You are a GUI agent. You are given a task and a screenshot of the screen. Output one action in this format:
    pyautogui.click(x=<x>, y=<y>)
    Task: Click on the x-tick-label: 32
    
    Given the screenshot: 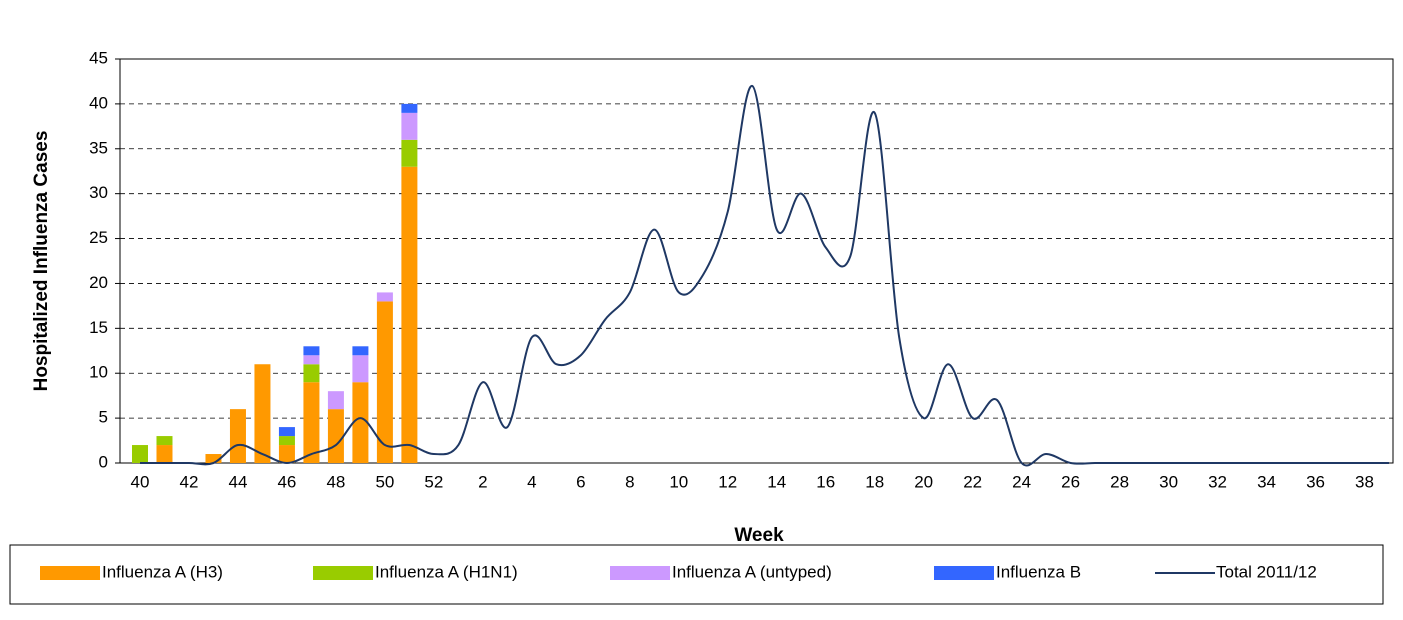 What is the action you would take?
    pyautogui.click(x=1217, y=481)
    